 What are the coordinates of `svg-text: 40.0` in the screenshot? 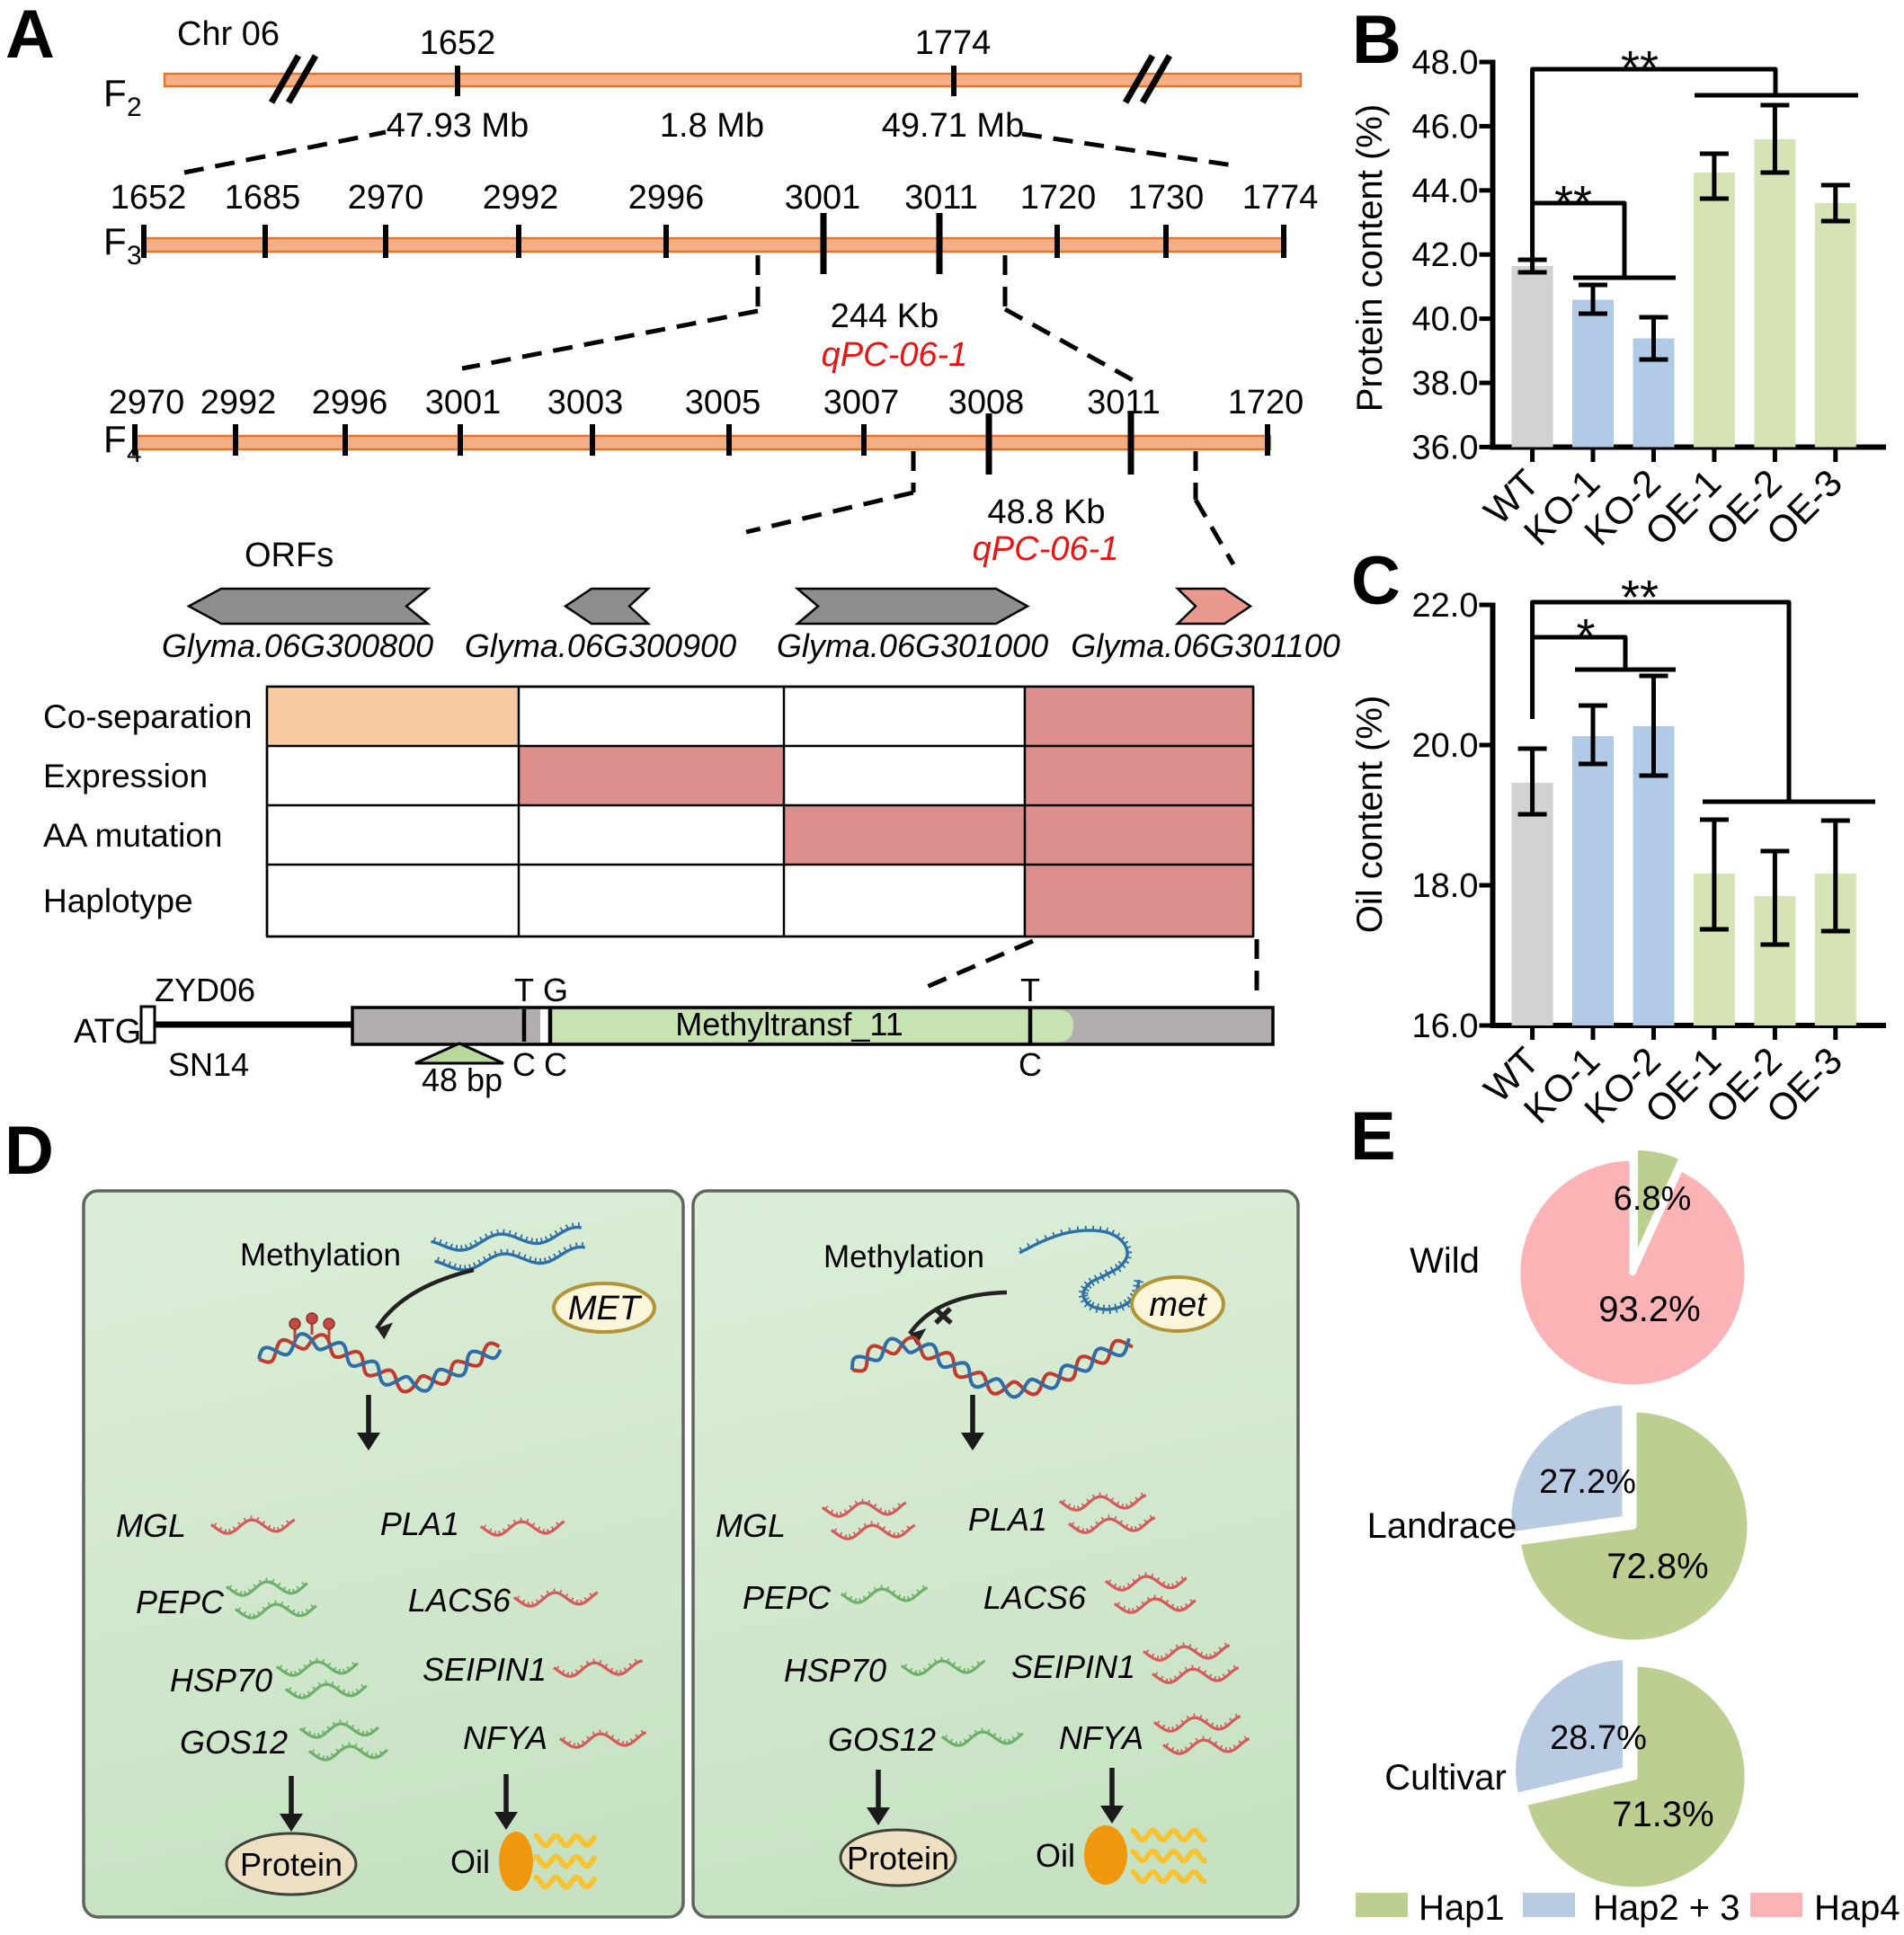 It's located at (1445, 320).